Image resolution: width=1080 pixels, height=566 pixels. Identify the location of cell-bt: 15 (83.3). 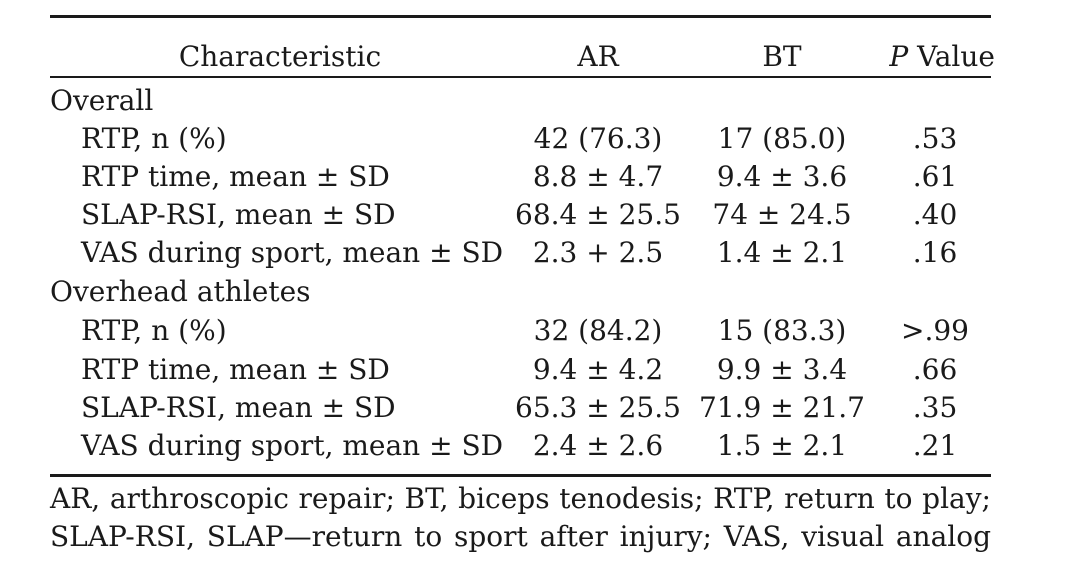
(782, 330).